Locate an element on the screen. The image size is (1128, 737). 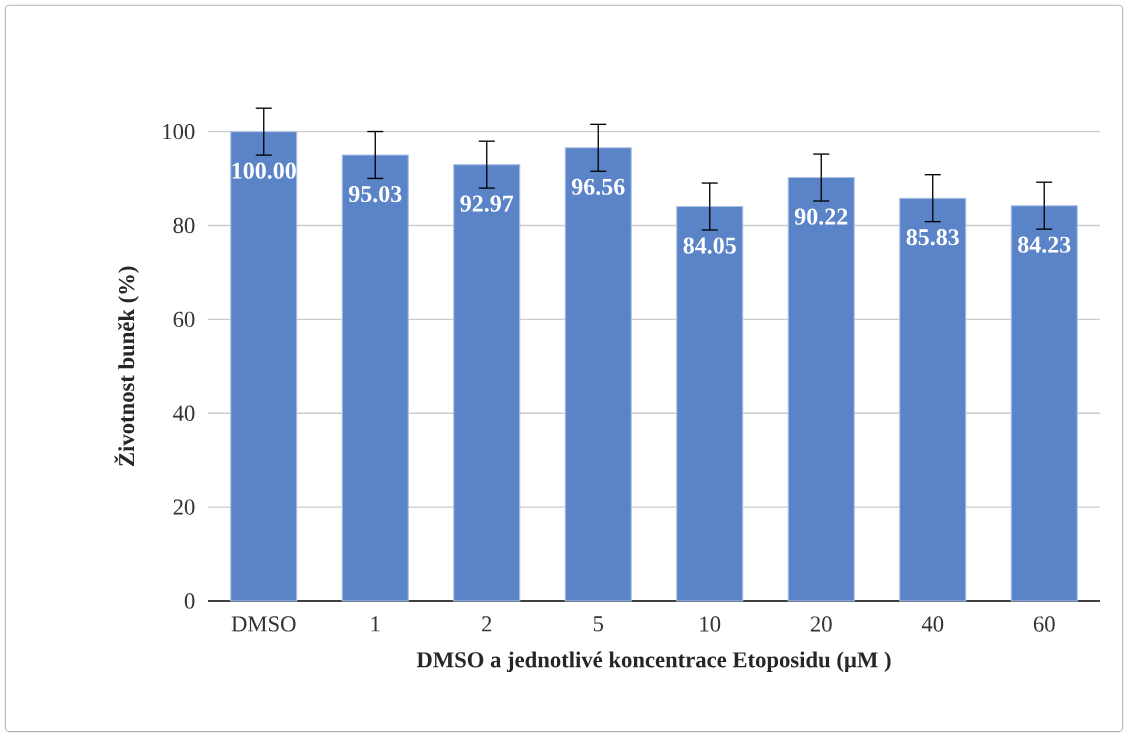
data-label: 96.56 is located at coordinates (598, 186).